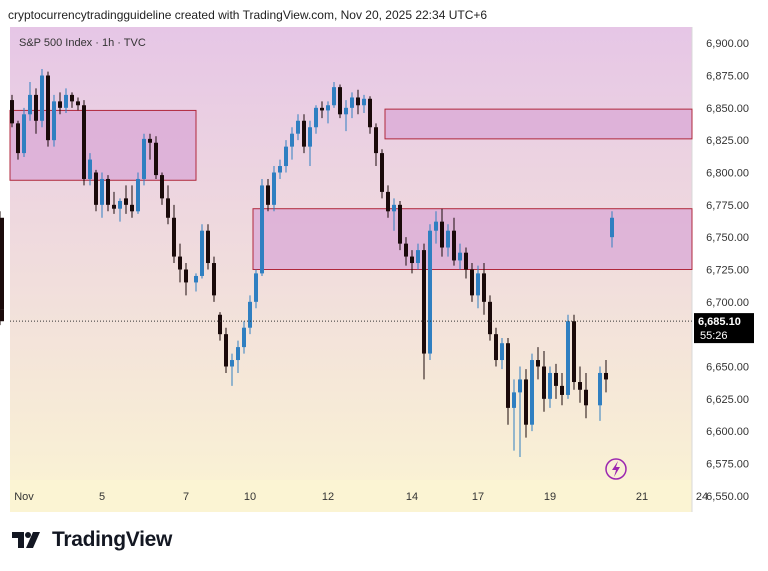 The height and width of the screenshot is (571, 768). Describe the element at coordinates (328, 497) in the screenshot. I see `x-axis-tick-label: 12` at that location.